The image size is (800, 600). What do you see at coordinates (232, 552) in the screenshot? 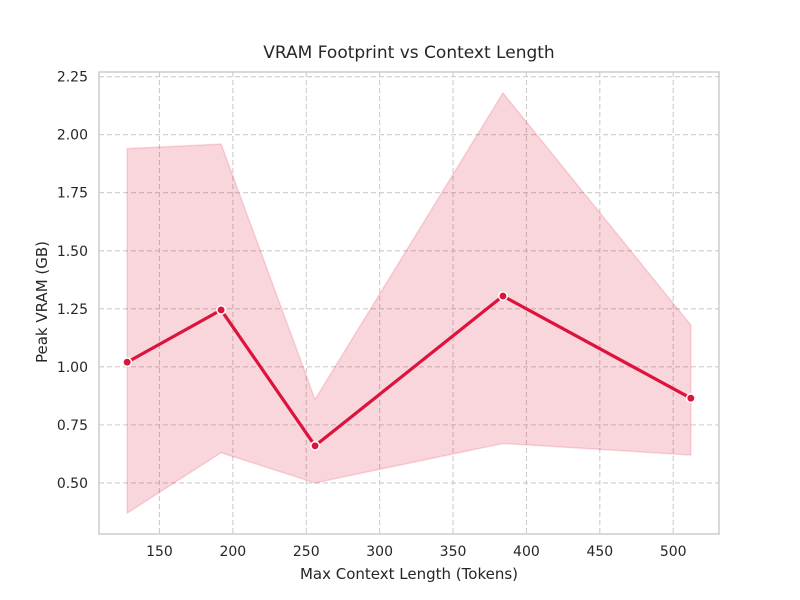
I see `x-tick-label: 200` at bounding box center [232, 552].